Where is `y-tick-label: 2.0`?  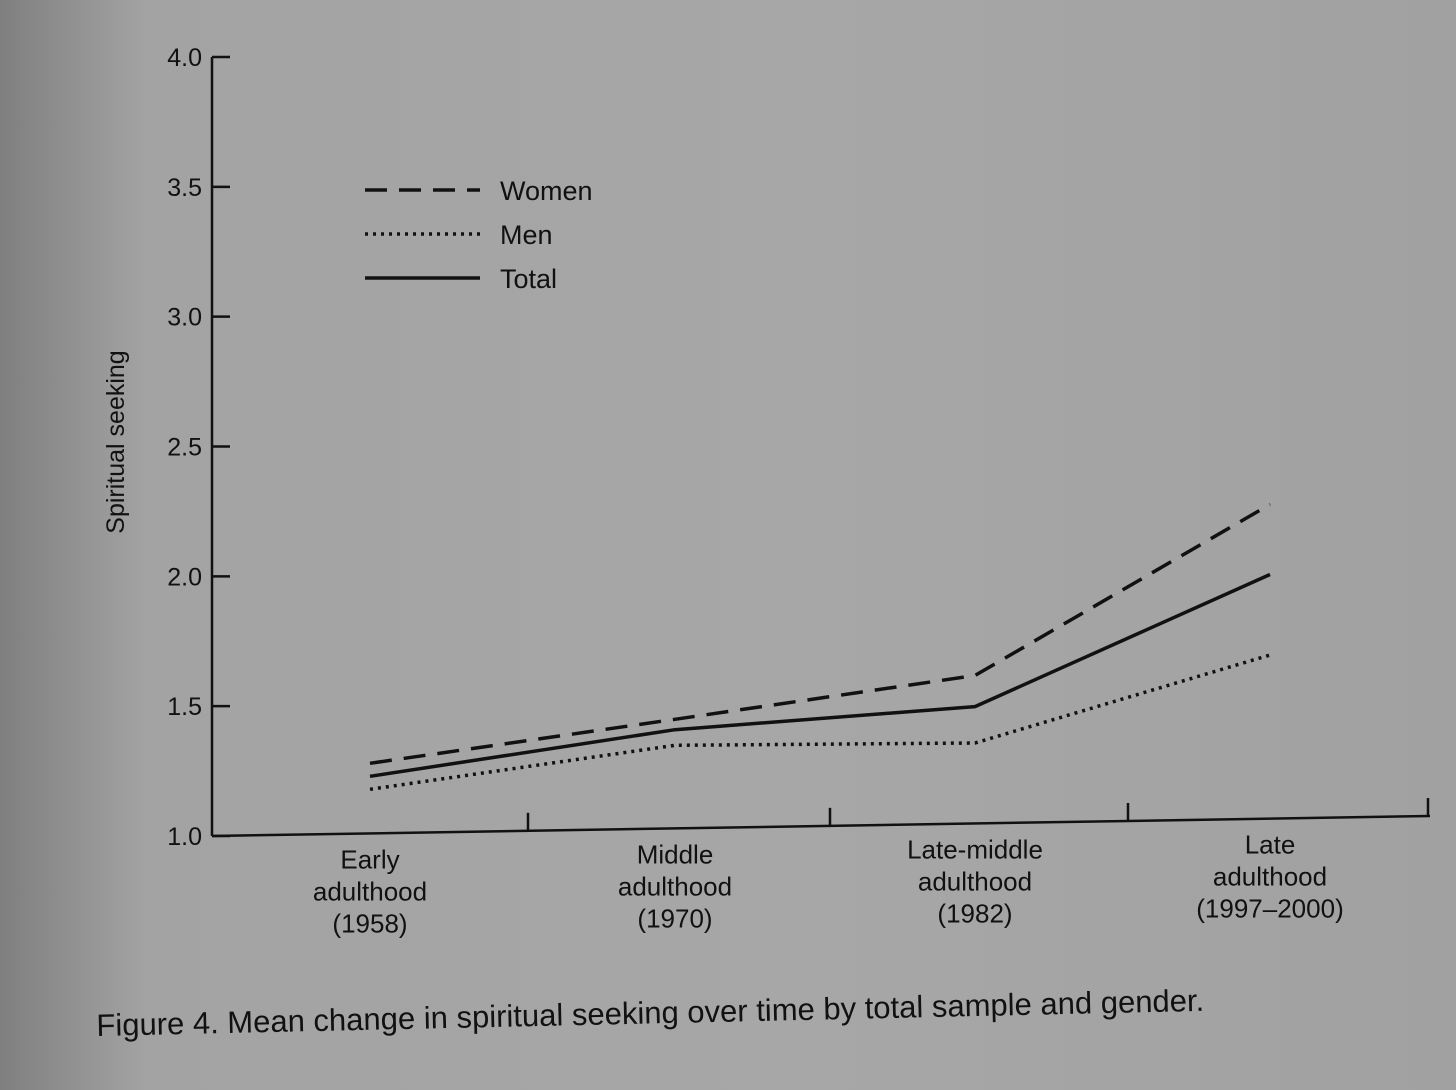 y-tick-label: 2.0 is located at coordinates (184, 577).